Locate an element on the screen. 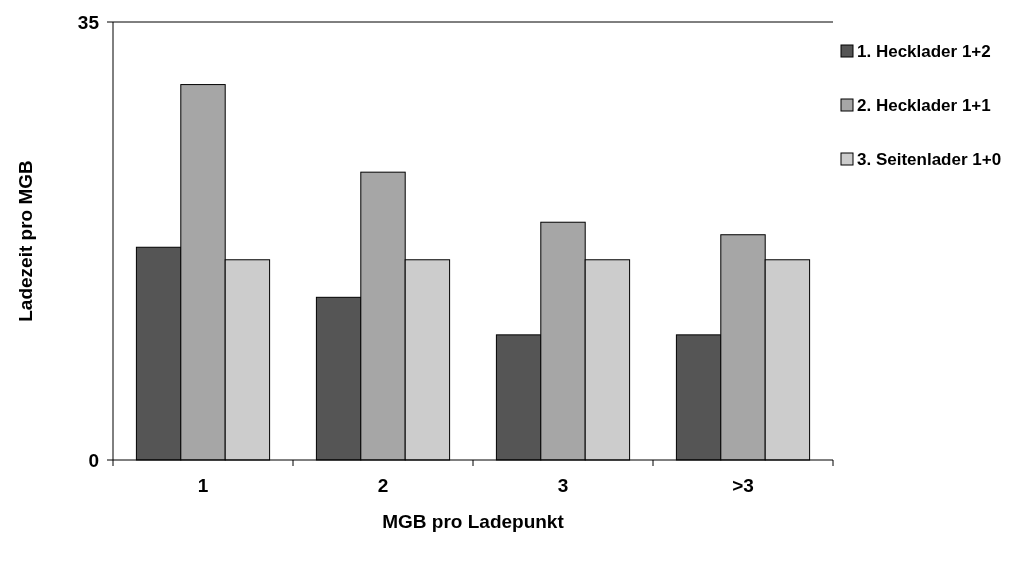 Image resolution: width=1036 pixels, height=563 pixels. y-tick-label: 35 is located at coordinates (88, 22).